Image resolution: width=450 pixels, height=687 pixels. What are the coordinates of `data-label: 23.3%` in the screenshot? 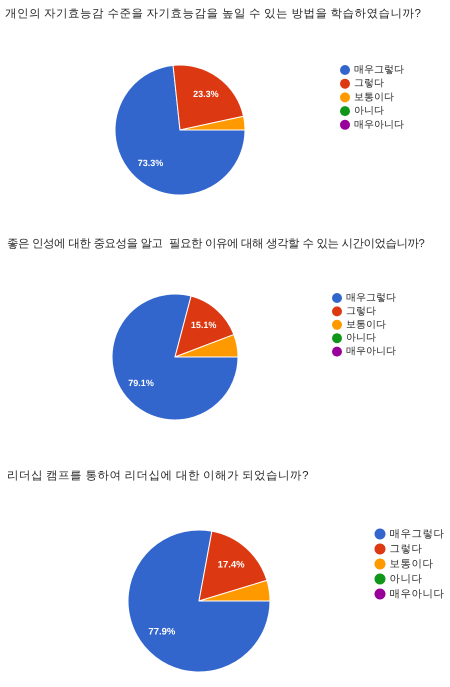 It's located at (206, 94).